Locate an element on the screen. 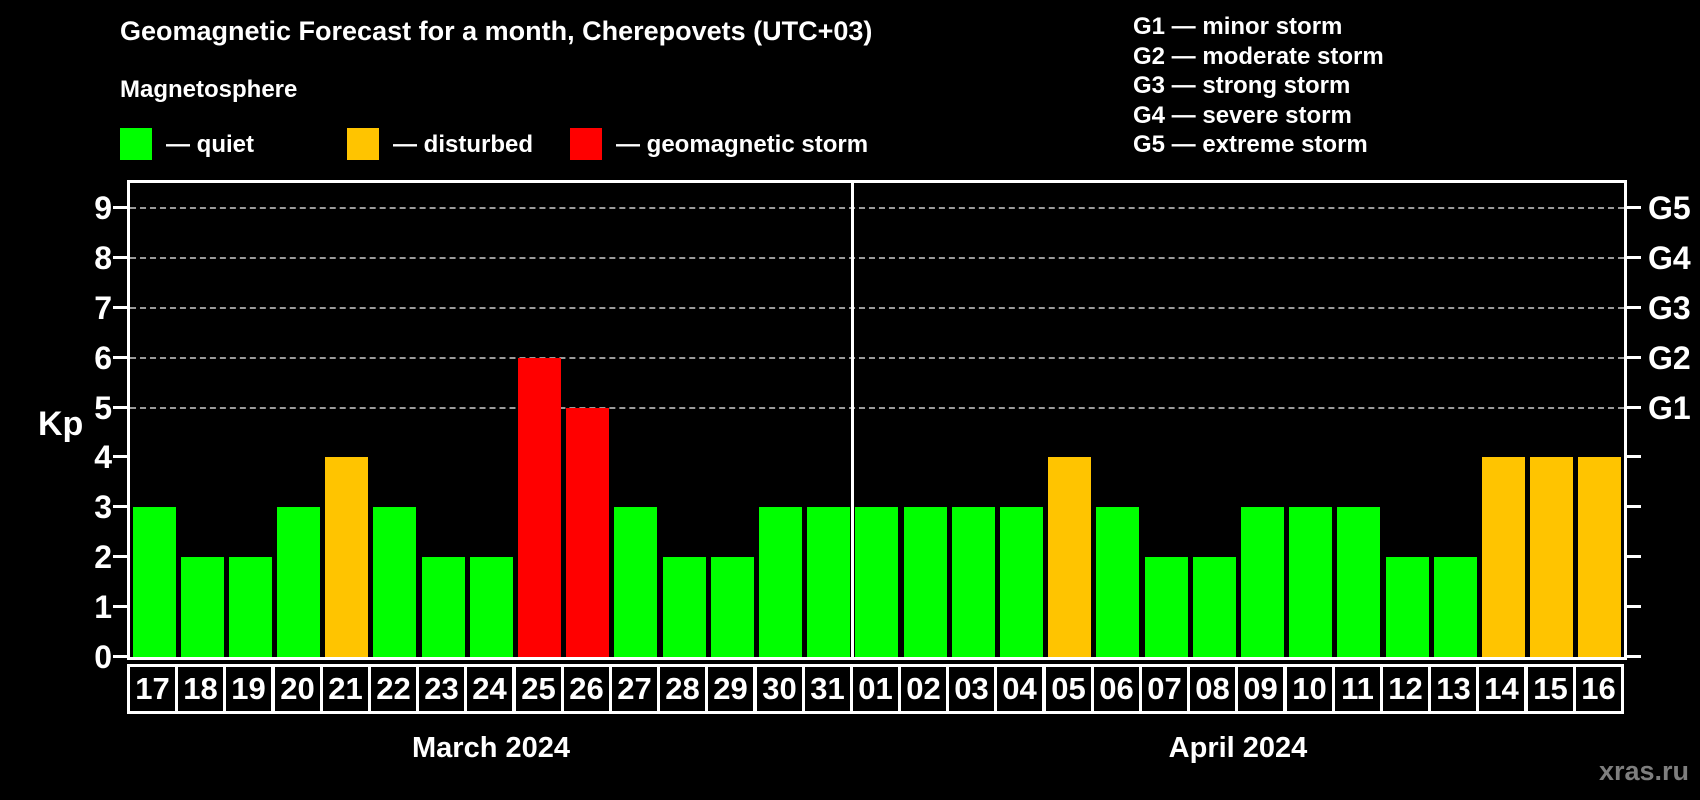  month-label: March 2024 is located at coordinates (491, 748).